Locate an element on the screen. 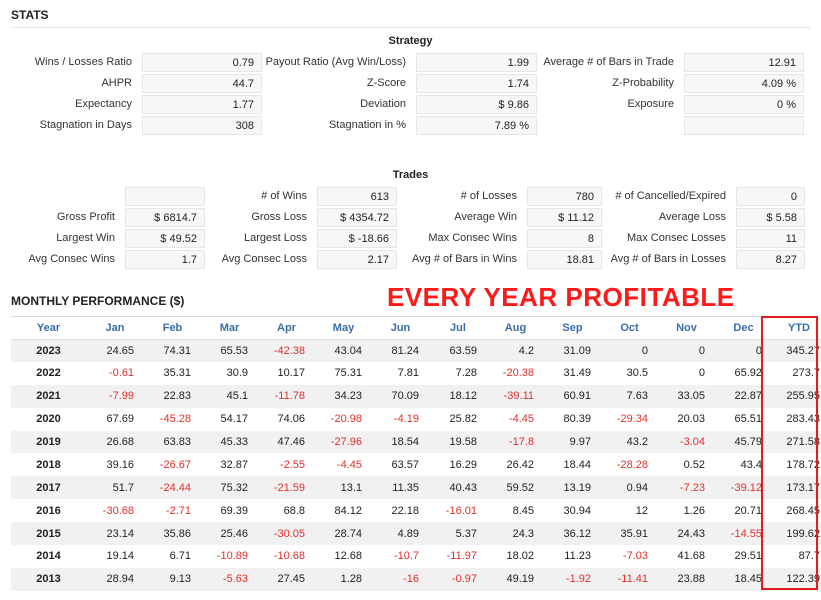  month-value-cell: 63.59 is located at coordinates (458, 350).